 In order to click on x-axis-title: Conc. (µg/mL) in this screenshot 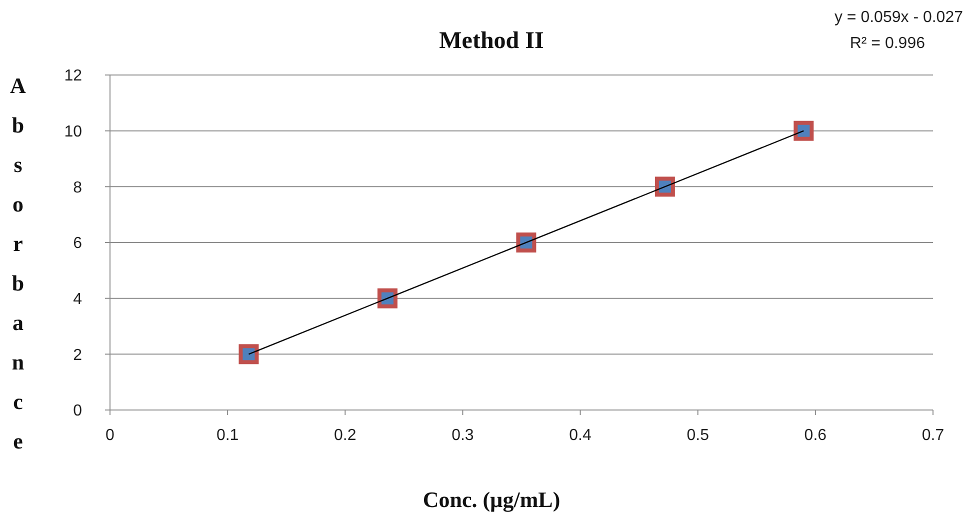, I will do `click(491, 499)`.